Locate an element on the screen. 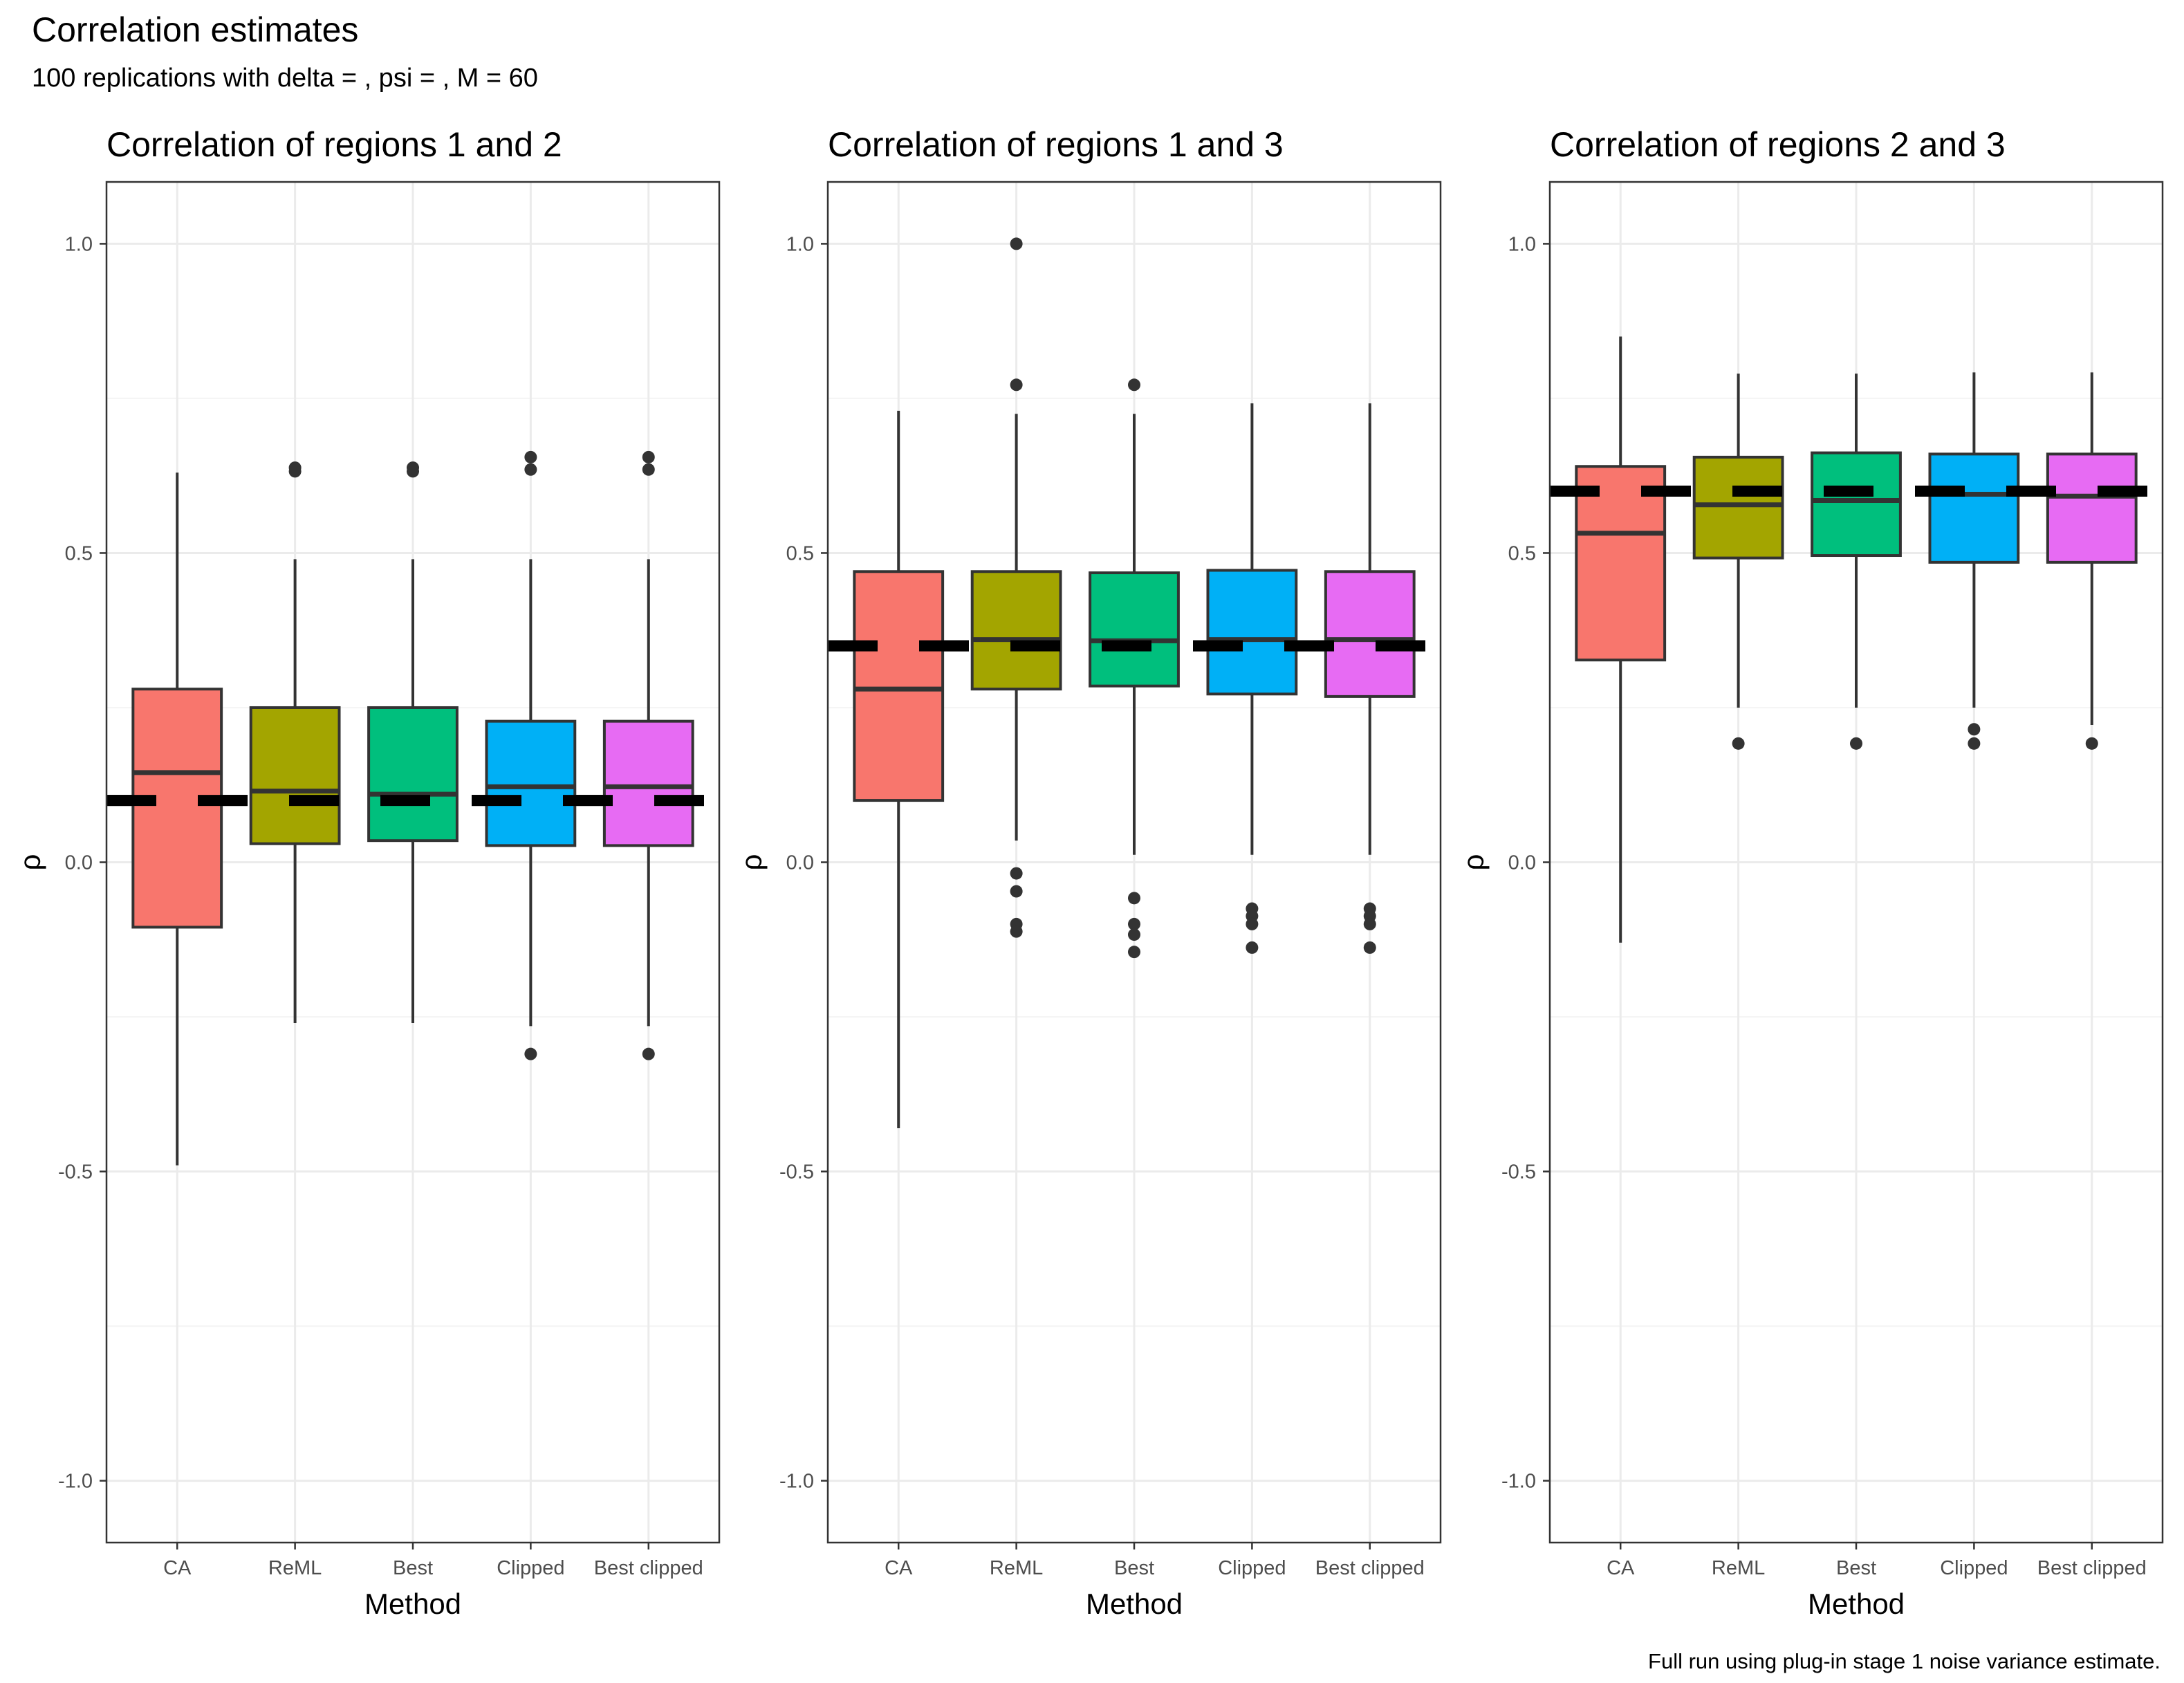 Image resolution: width=2184 pixels, height=1683 pixels. chart-title: Correlation estimates is located at coordinates (195, 29).